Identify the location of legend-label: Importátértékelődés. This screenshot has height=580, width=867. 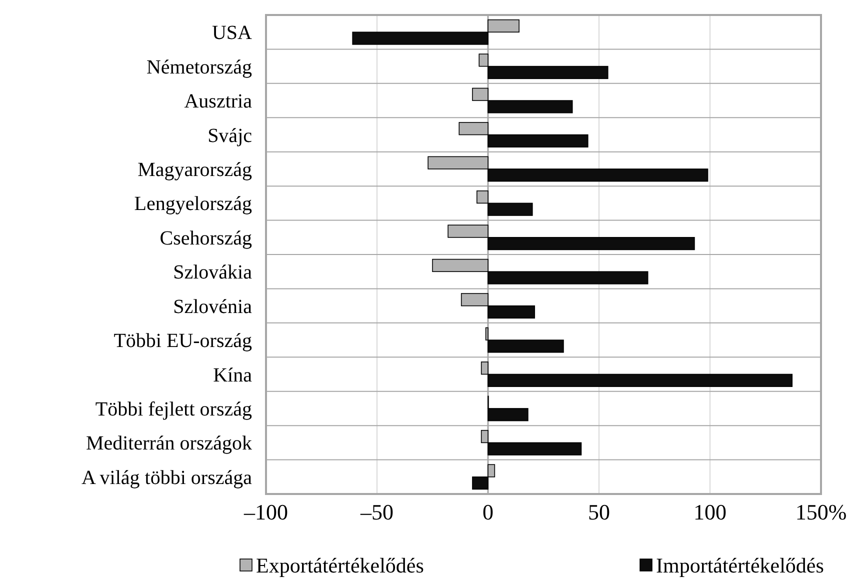
(740, 565).